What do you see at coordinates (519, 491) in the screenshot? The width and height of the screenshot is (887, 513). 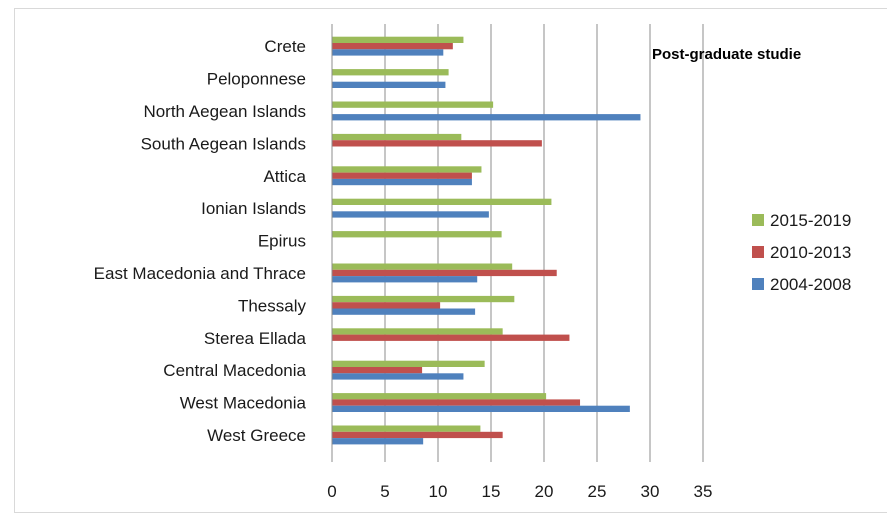 I see `x-tick-labels: 0 5 10 15 20 25 30 35` at bounding box center [519, 491].